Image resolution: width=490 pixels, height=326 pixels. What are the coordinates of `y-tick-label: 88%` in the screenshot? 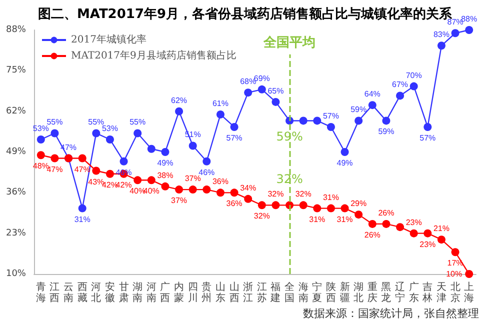 It's located at (16, 30).